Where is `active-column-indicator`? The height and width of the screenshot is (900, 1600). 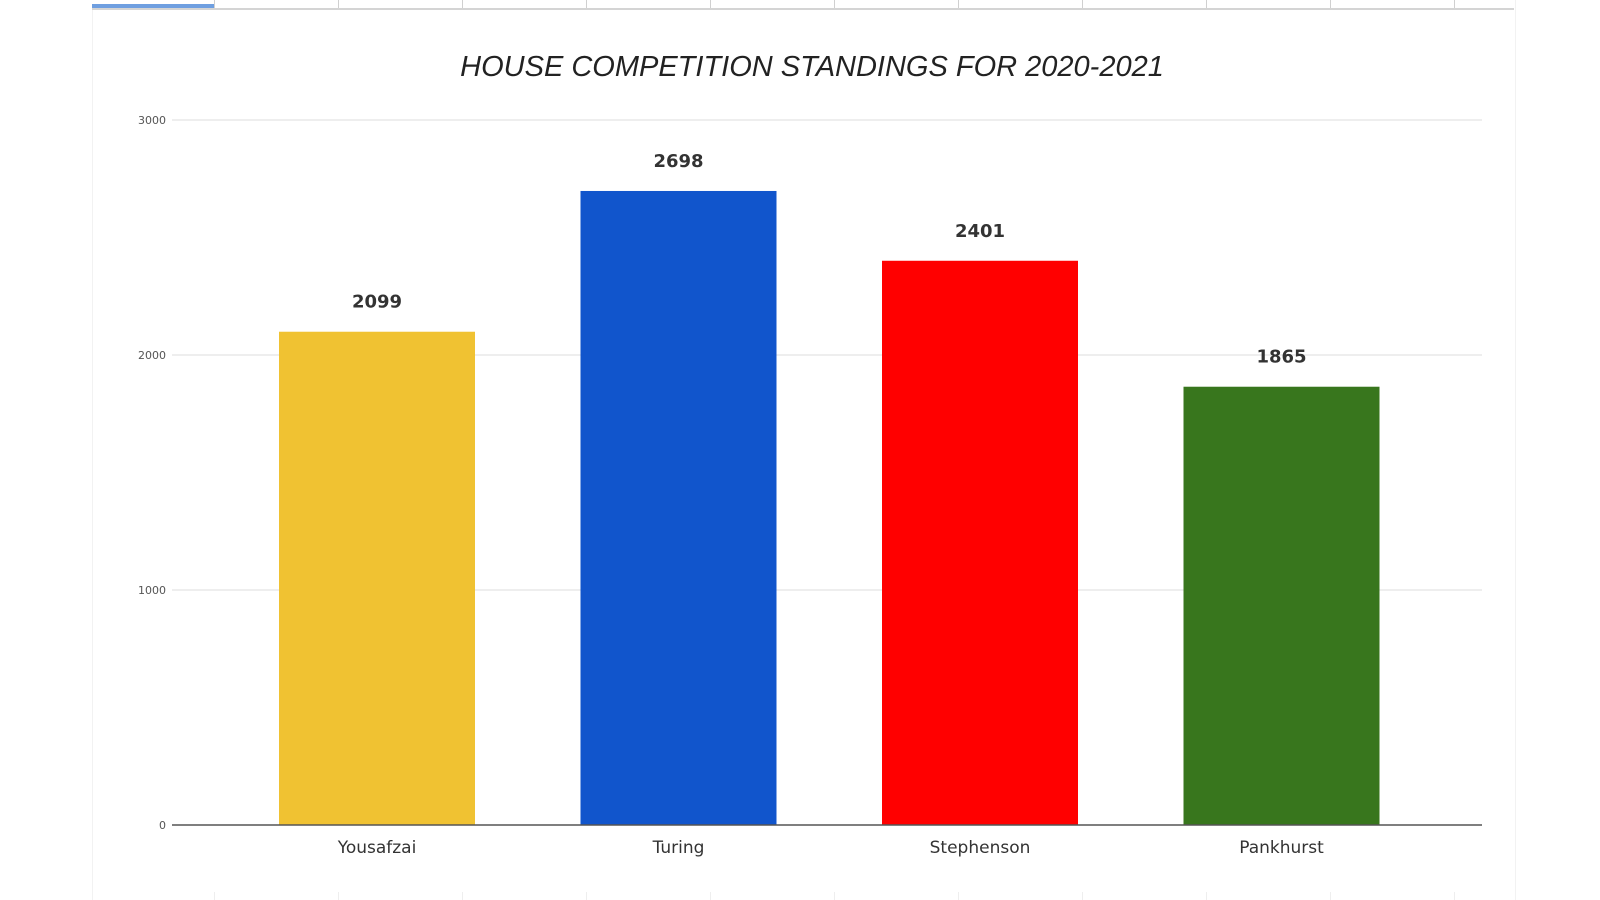 active-column-indicator is located at coordinates (153, 6).